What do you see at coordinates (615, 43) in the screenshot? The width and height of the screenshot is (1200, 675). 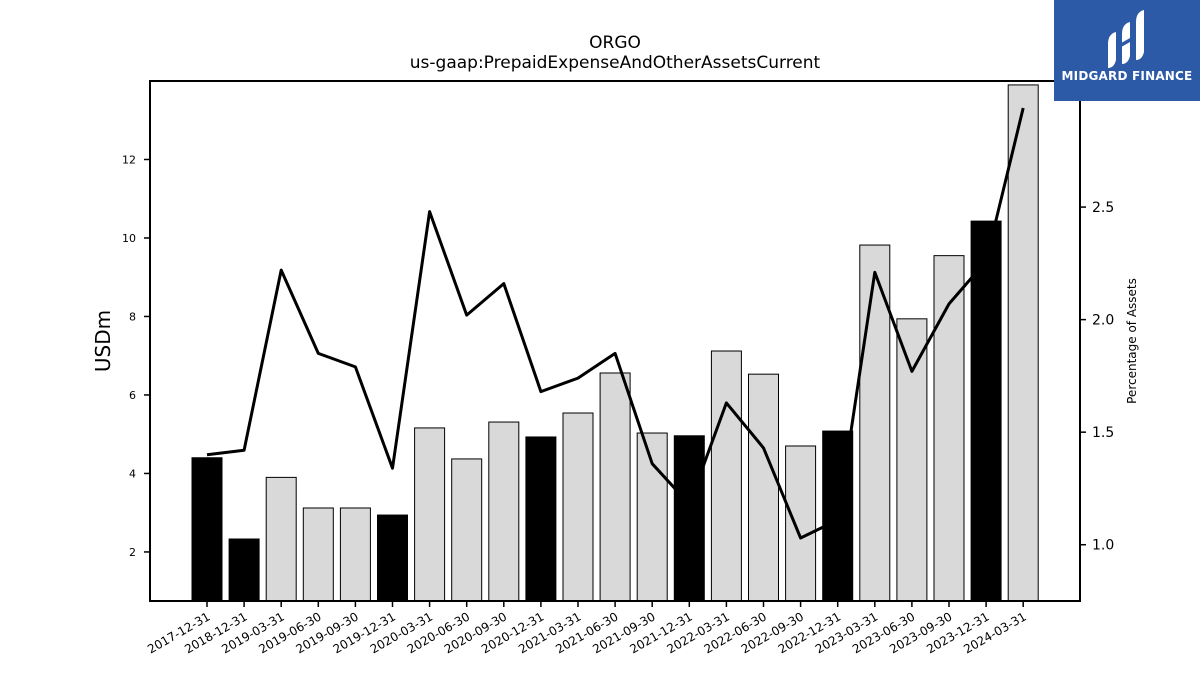 I see `chart-title: ORGO` at bounding box center [615, 43].